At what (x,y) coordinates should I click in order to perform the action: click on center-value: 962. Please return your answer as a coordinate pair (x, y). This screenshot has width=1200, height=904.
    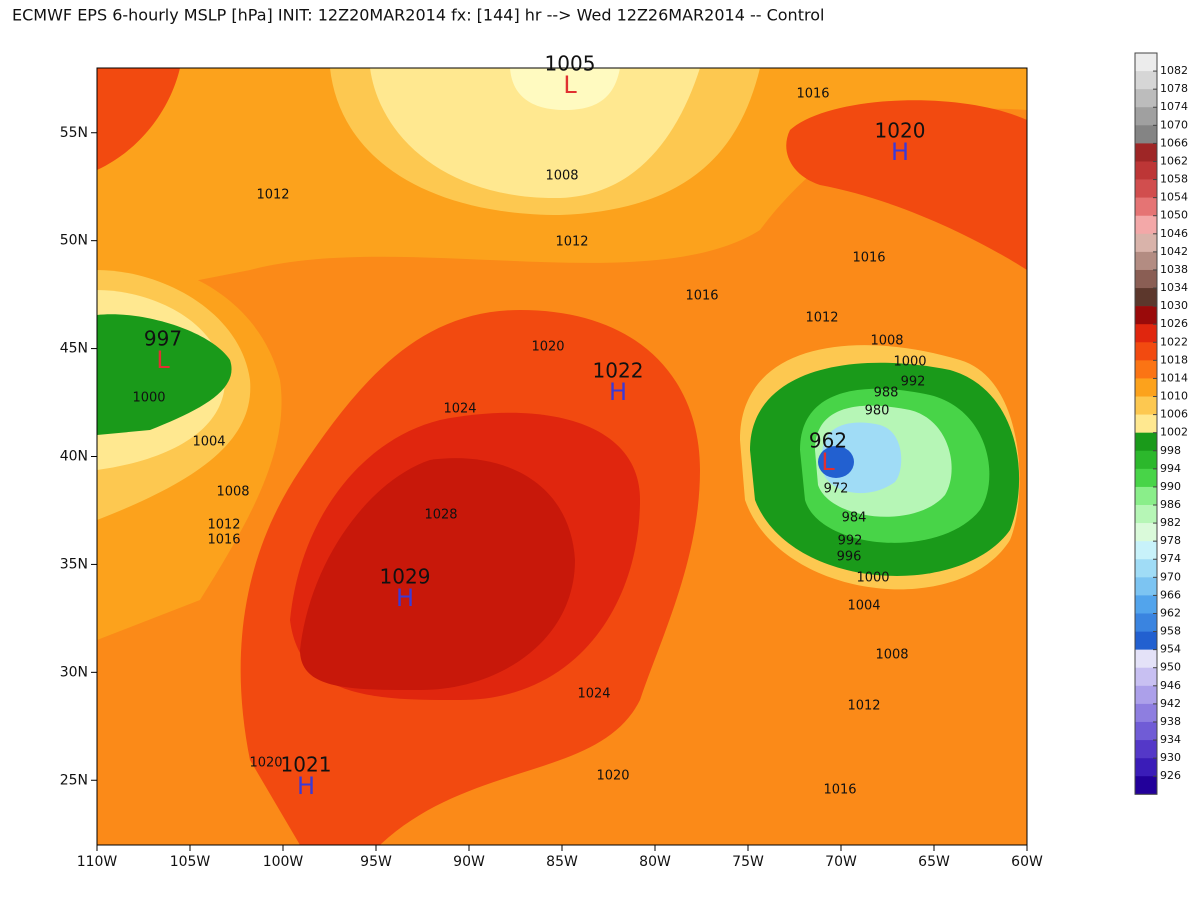
    Looking at the image, I should click on (828, 441).